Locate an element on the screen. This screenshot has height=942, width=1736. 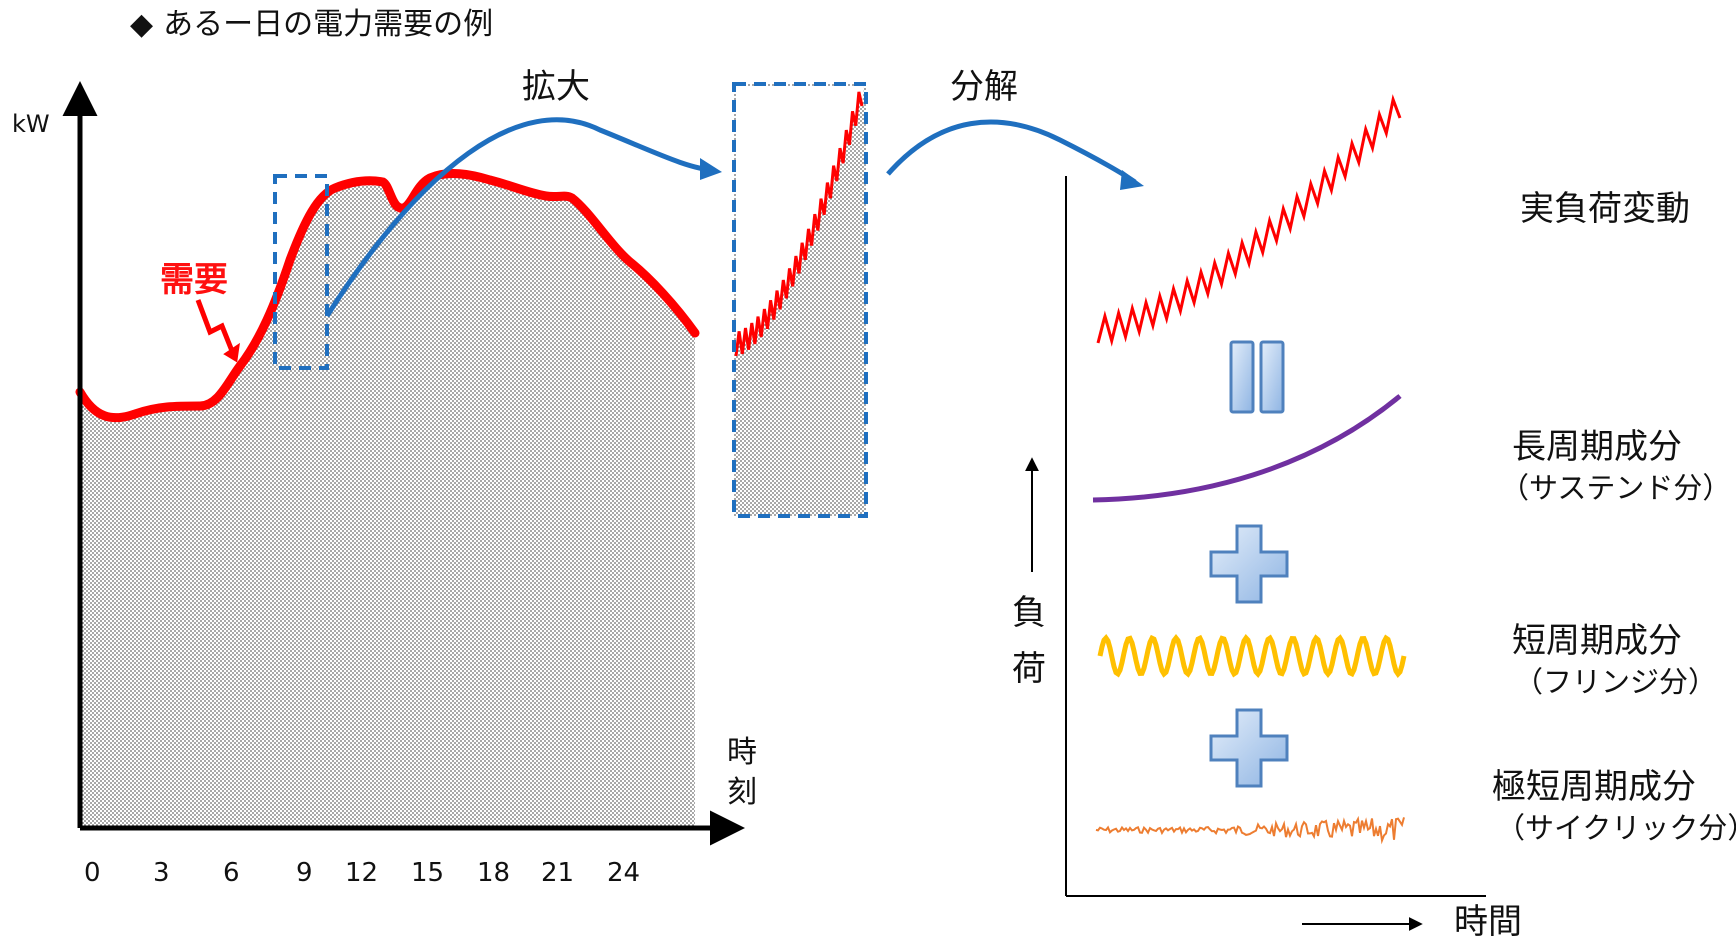
component-sub-very-short: （サイクリック分） is located at coordinates (1616, 828).